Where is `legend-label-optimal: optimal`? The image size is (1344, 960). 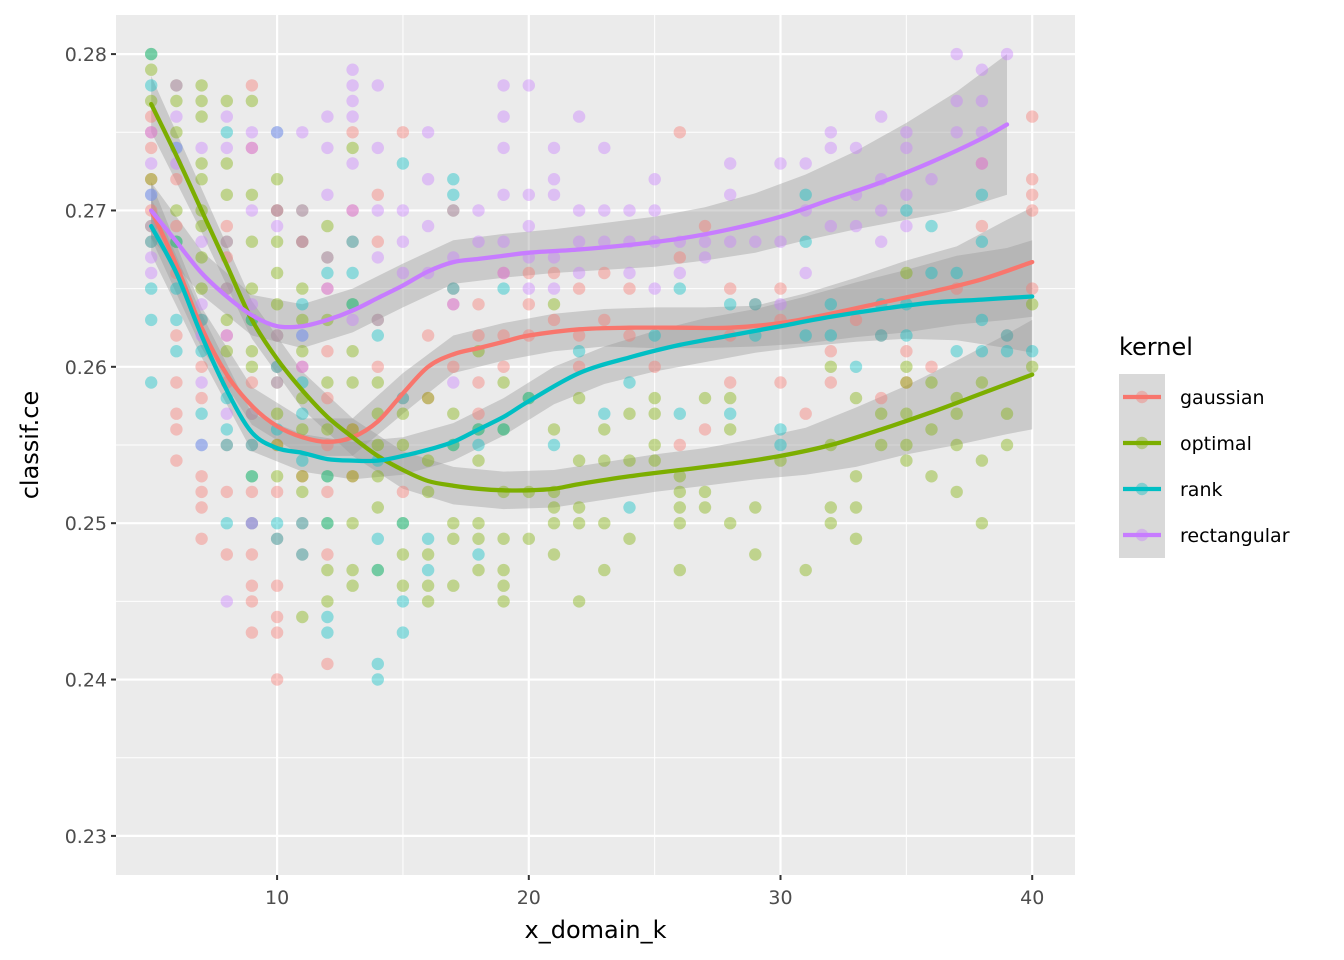
legend-label-optimal: optimal is located at coordinates (1216, 444).